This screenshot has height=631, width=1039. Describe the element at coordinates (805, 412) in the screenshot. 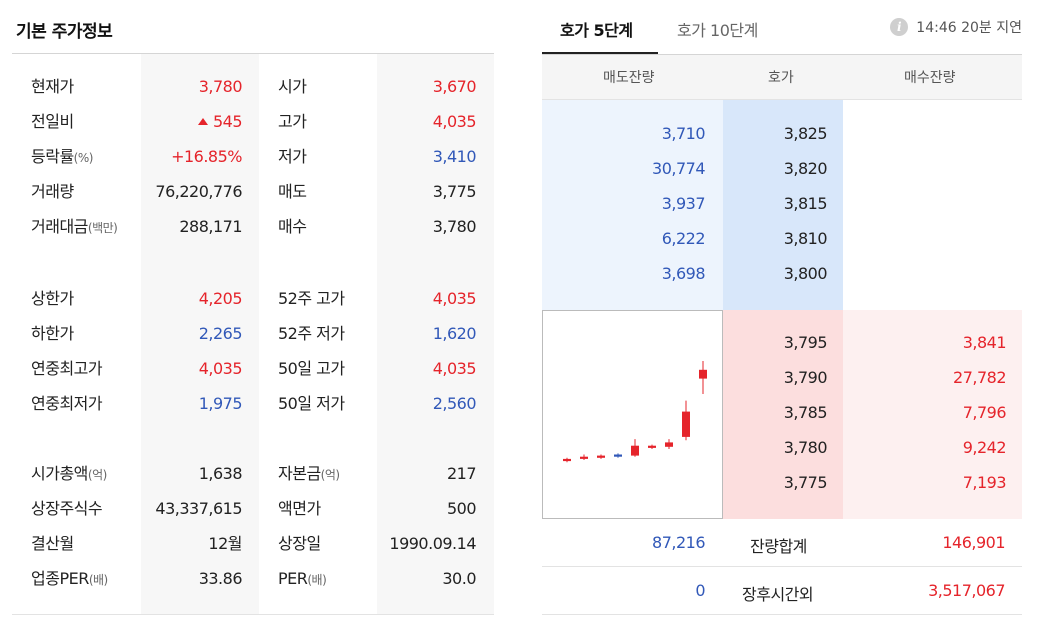

I see `bid-price: 3,785` at that location.